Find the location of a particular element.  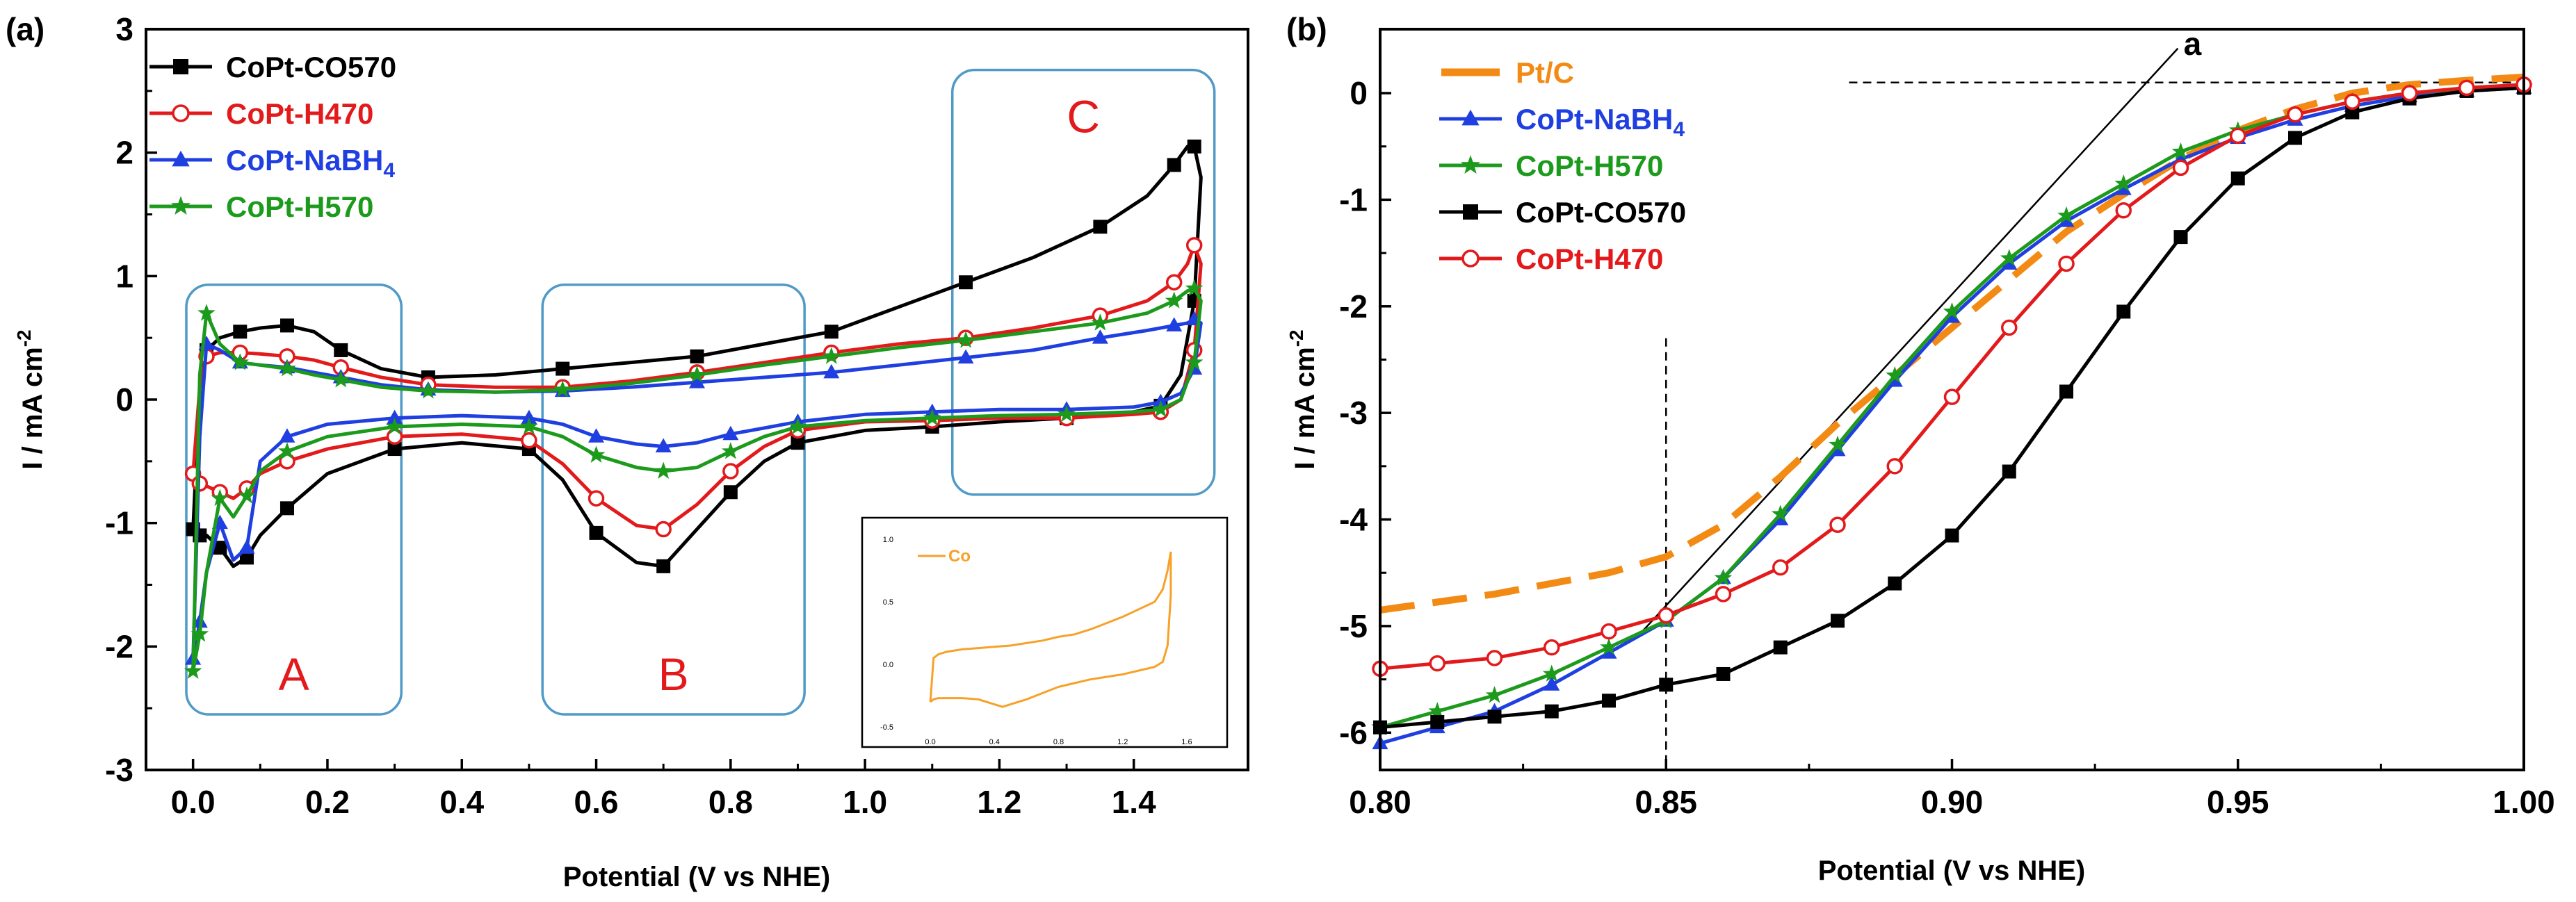

panel-b-x-tick-label: 0.85 is located at coordinates (1666, 802).